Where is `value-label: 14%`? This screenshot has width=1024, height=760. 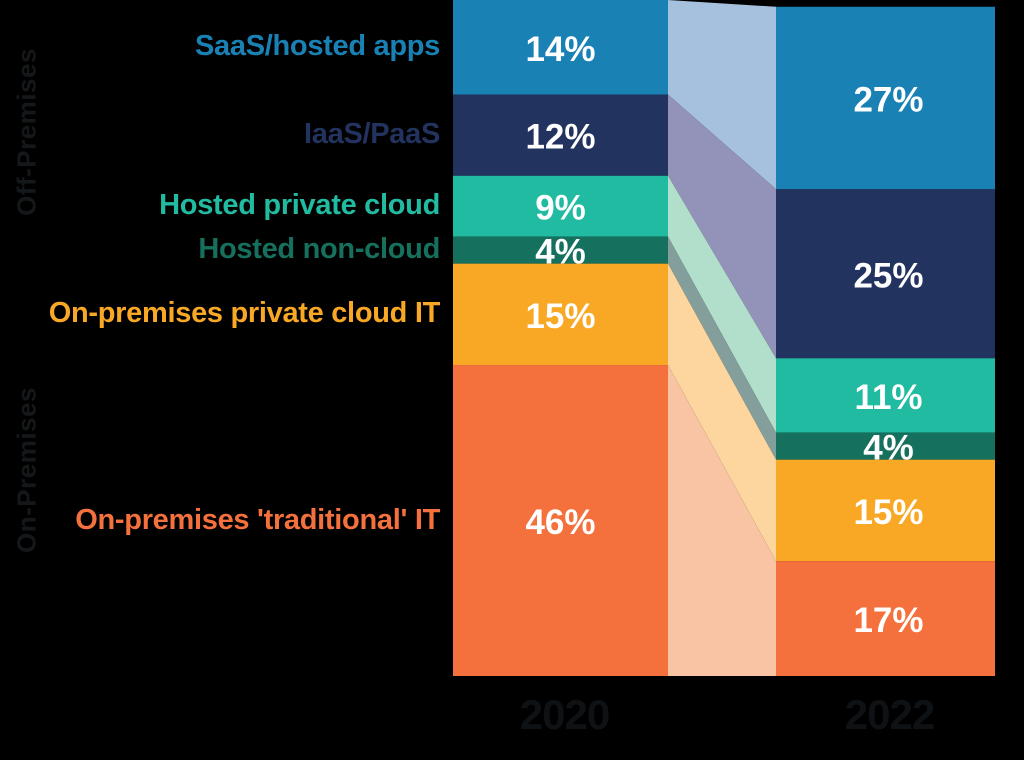 value-label: 14% is located at coordinates (560, 49).